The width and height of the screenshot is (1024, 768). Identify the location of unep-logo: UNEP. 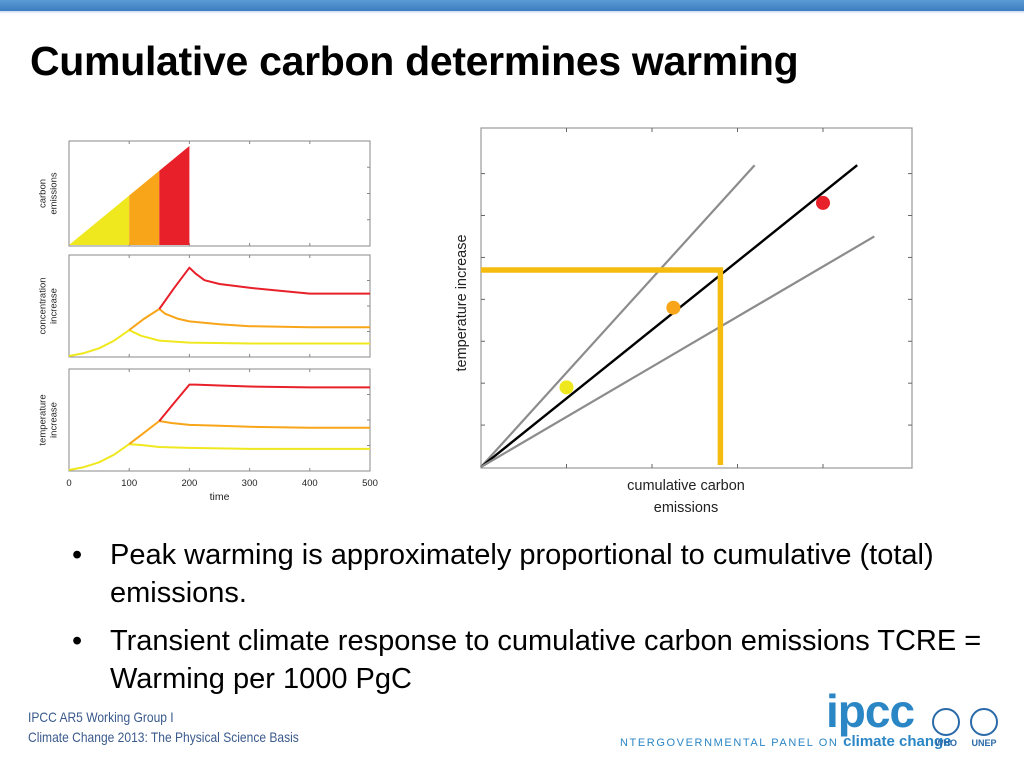
(984, 728).